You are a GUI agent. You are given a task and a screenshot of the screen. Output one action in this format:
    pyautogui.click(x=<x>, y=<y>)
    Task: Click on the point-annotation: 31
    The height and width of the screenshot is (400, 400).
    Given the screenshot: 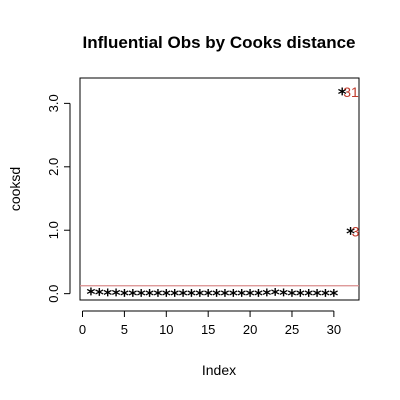 What is the action you would take?
    pyautogui.click(x=351, y=92)
    